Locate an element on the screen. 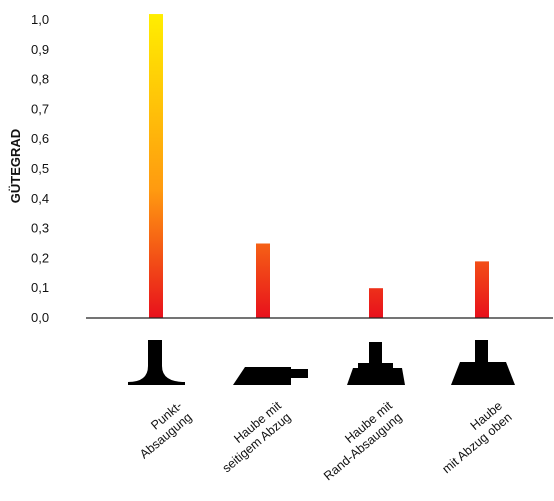  rim-extraction-hood-icon is located at coordinates (376, 363).